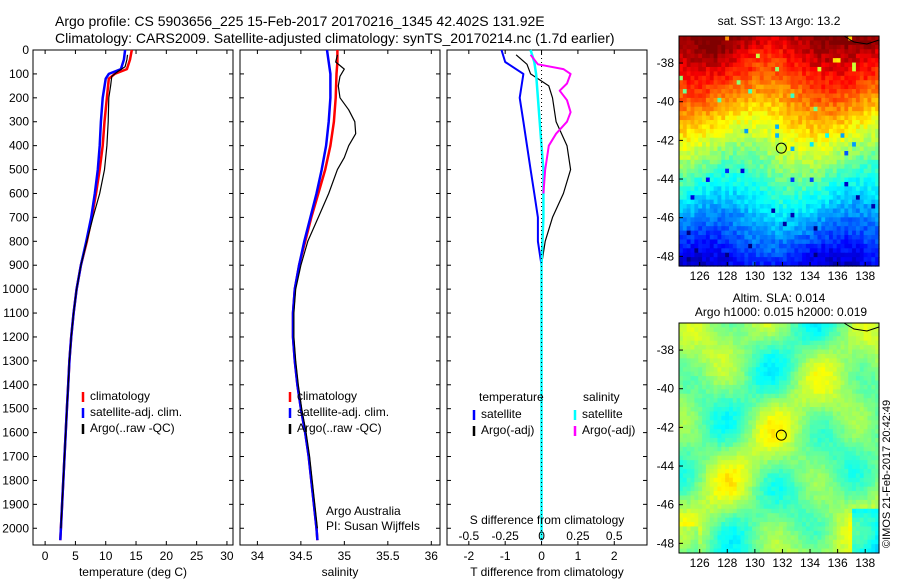 The height and width of the screenshot is (580, 900). I want to click on depth-tick-label: 1700, so click(15, 457).